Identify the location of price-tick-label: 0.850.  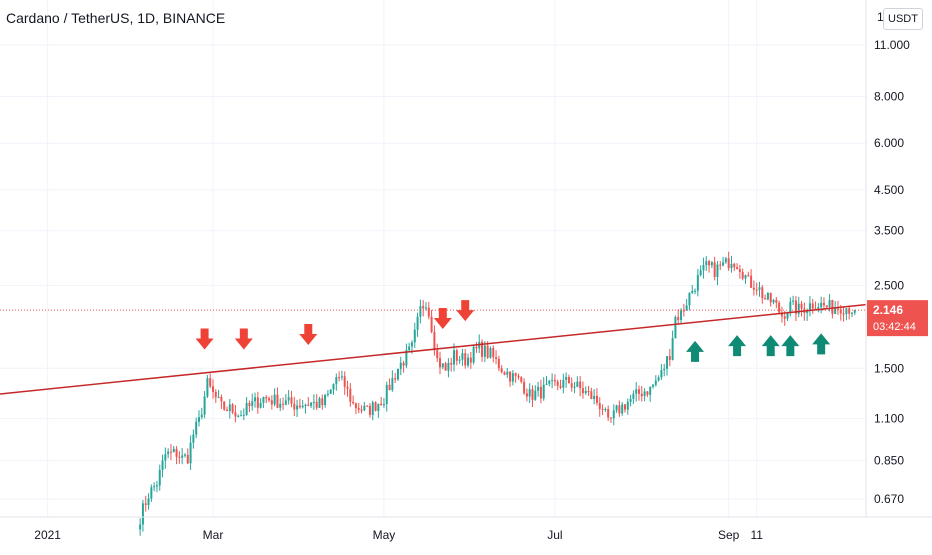
(889, 460).